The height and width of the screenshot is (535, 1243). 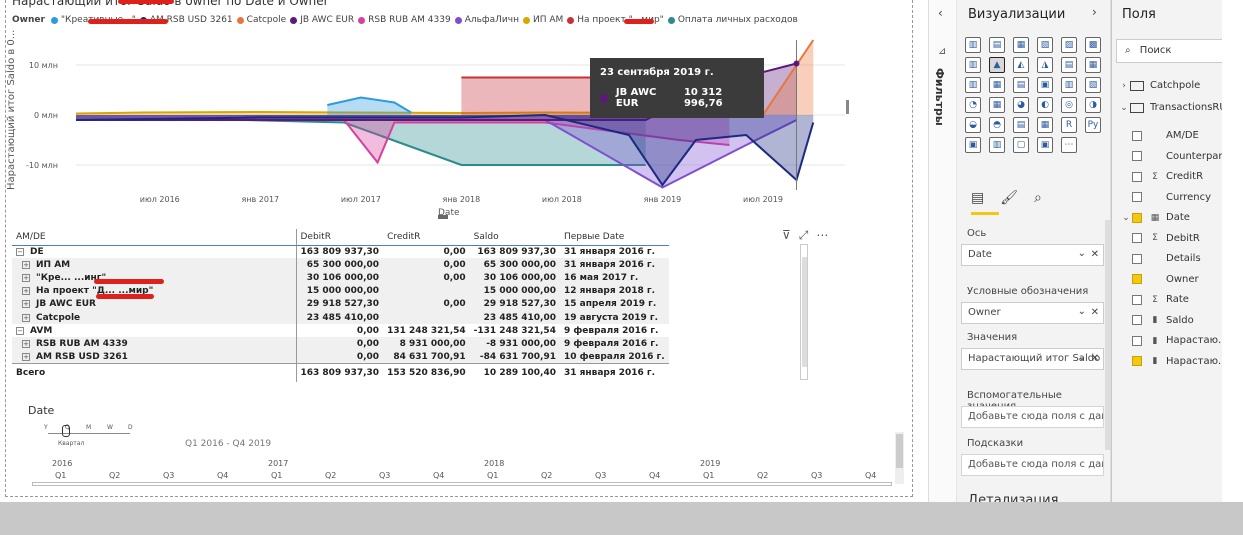 I want to click on slicer-icon: ◓, so click(x=997, y=125).